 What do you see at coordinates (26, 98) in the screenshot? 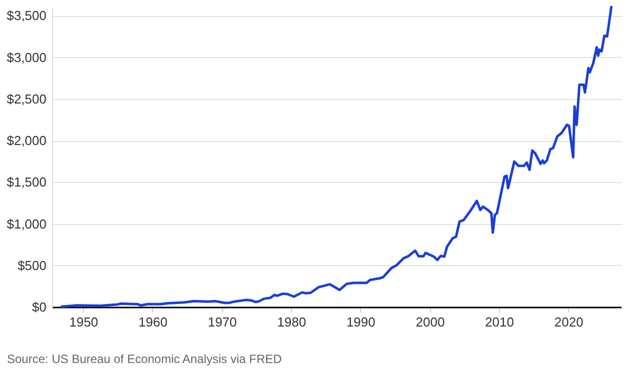
I see `y-tick-label: $2,500` at bounding box center [26, 98].